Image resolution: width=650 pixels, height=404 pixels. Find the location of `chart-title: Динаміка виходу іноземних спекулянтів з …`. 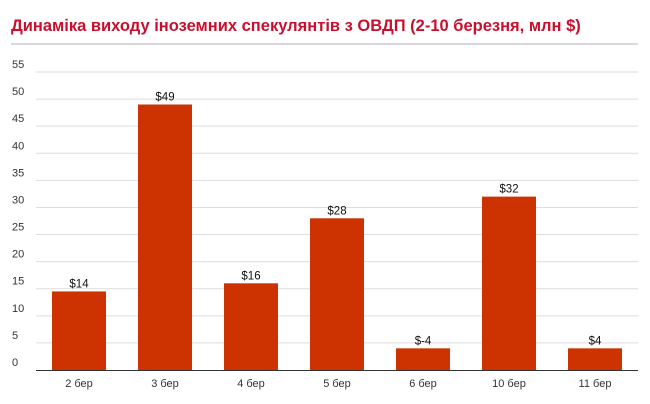

chart-title: Динаміка виходу іноземних спекулянтів з … is located at coordinates (296, 26).